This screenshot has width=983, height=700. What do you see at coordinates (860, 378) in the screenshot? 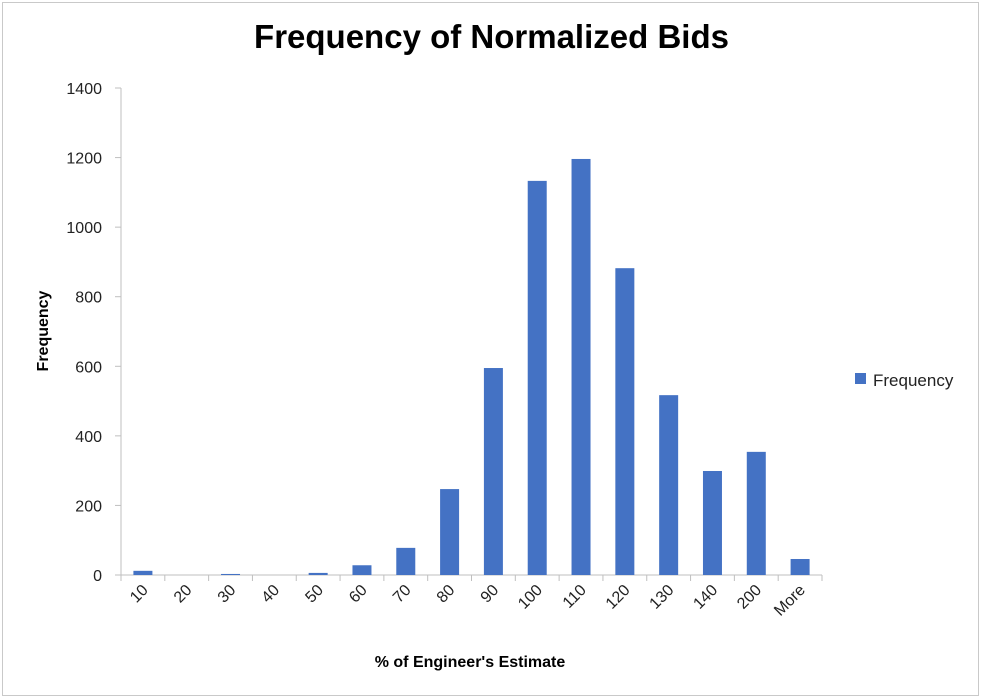
I see `legend-swatch` at bounding box center [860, 378].